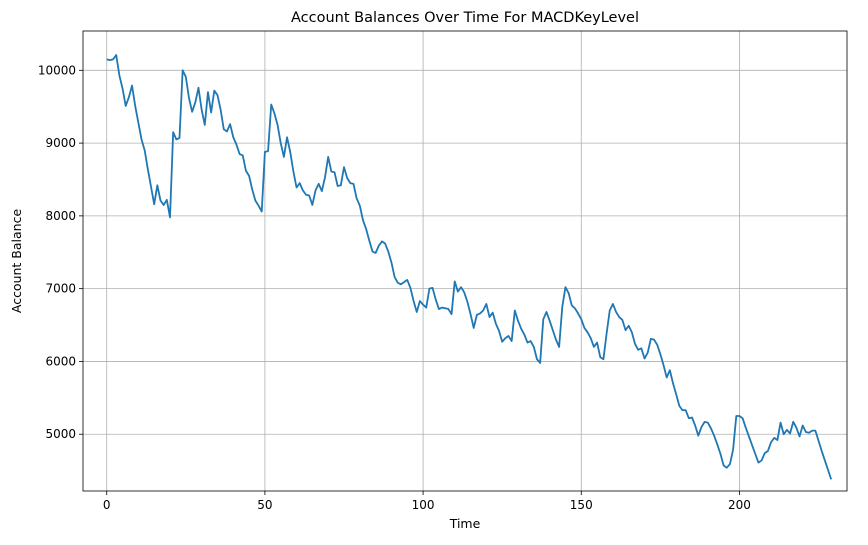  I want to click on y-axis-label: Account Balance, so click(16, 261).